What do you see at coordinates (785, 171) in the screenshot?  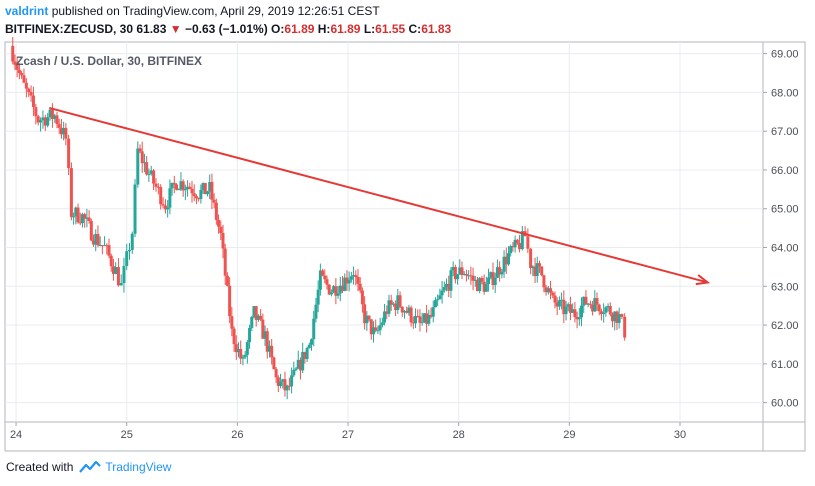 I see `price-tick-label: 66.00` at bounding box center [785, 171].